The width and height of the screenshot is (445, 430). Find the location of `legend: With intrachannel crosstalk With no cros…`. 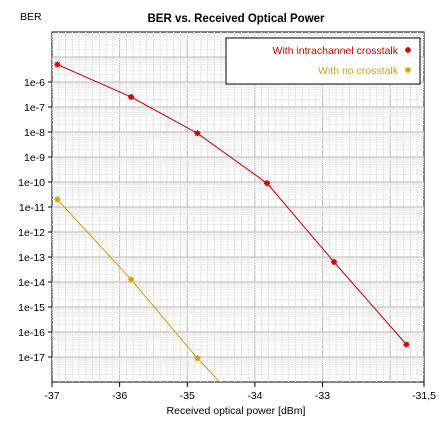

legend: With intrachannel crosstalk With no cros… is located at coordinates (323, 61).